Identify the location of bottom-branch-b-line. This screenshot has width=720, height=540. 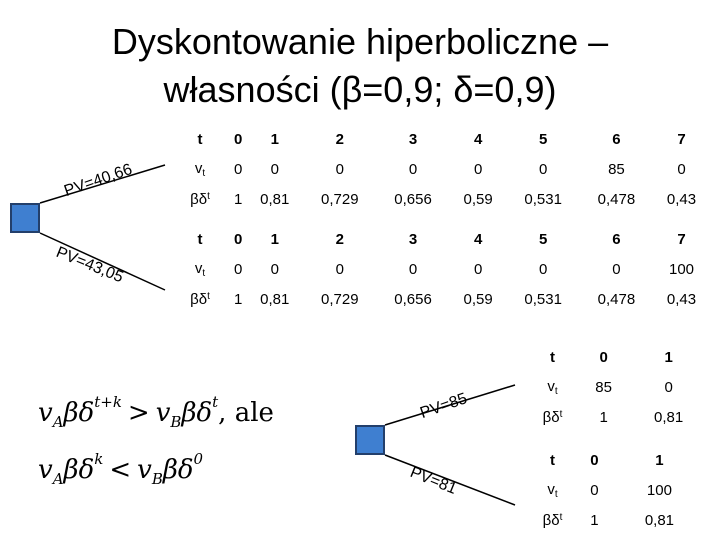
(450, 480).